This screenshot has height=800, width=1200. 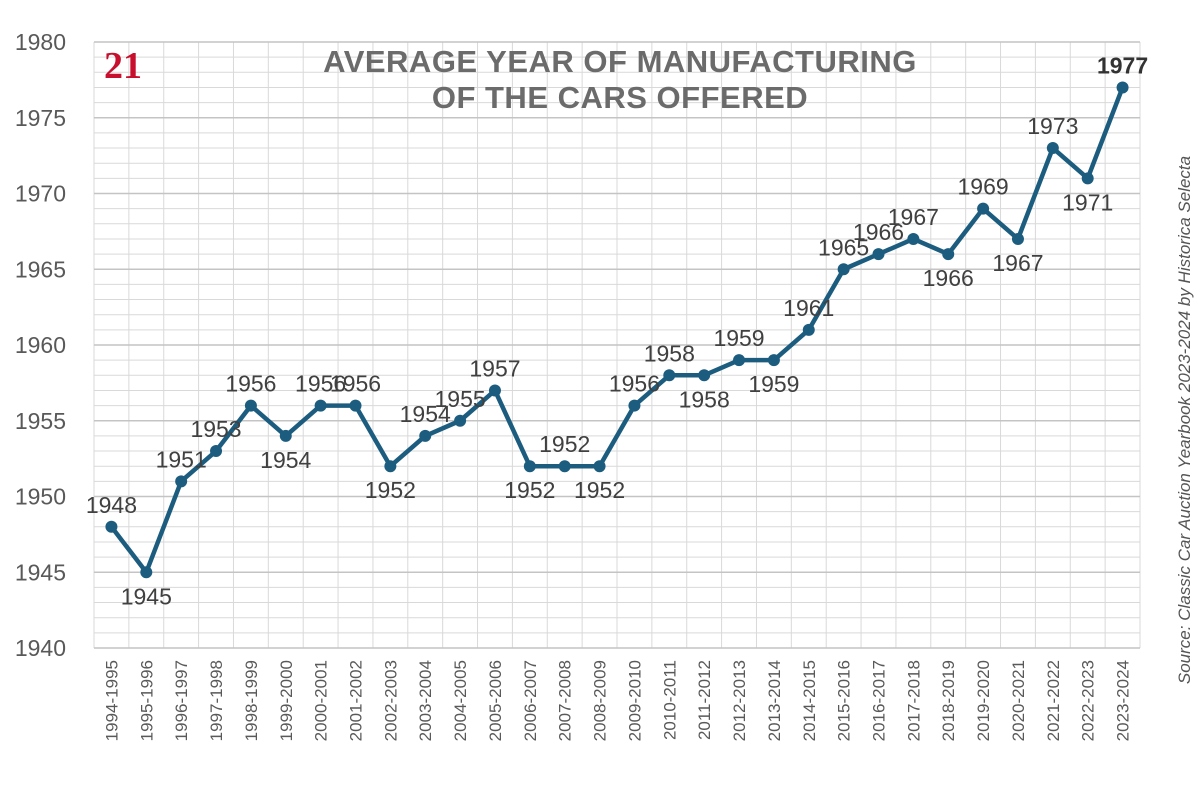 I want to click on x-tick-label: 1998-1999, so click(x=251, y=700).